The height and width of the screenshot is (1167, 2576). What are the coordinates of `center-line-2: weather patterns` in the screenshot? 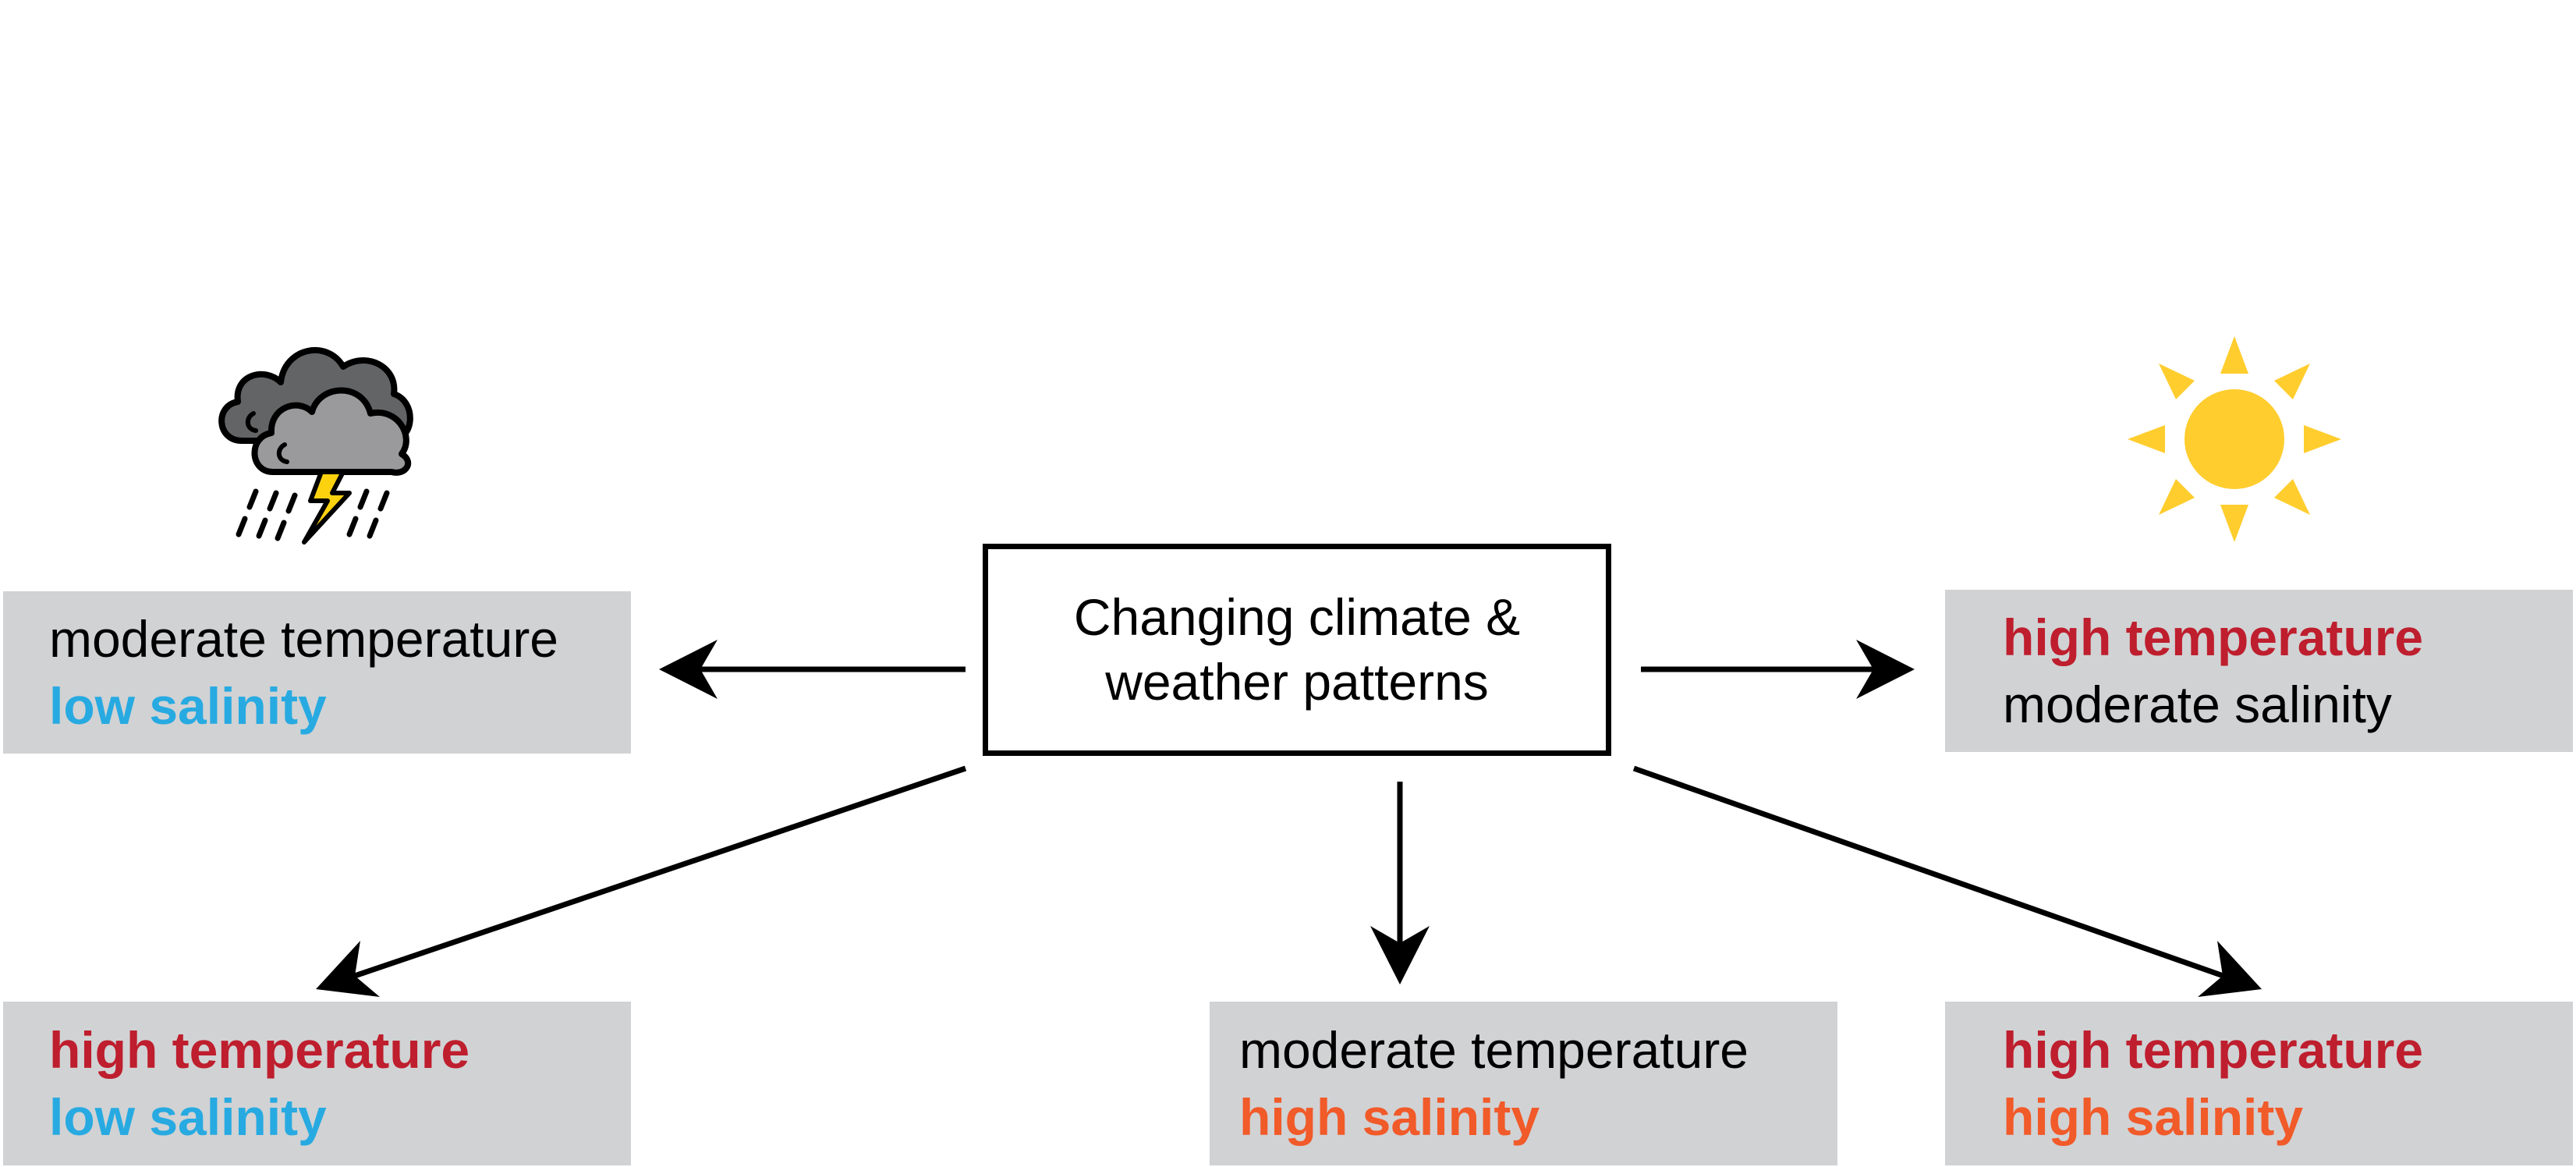 It's located at (1297, 682).